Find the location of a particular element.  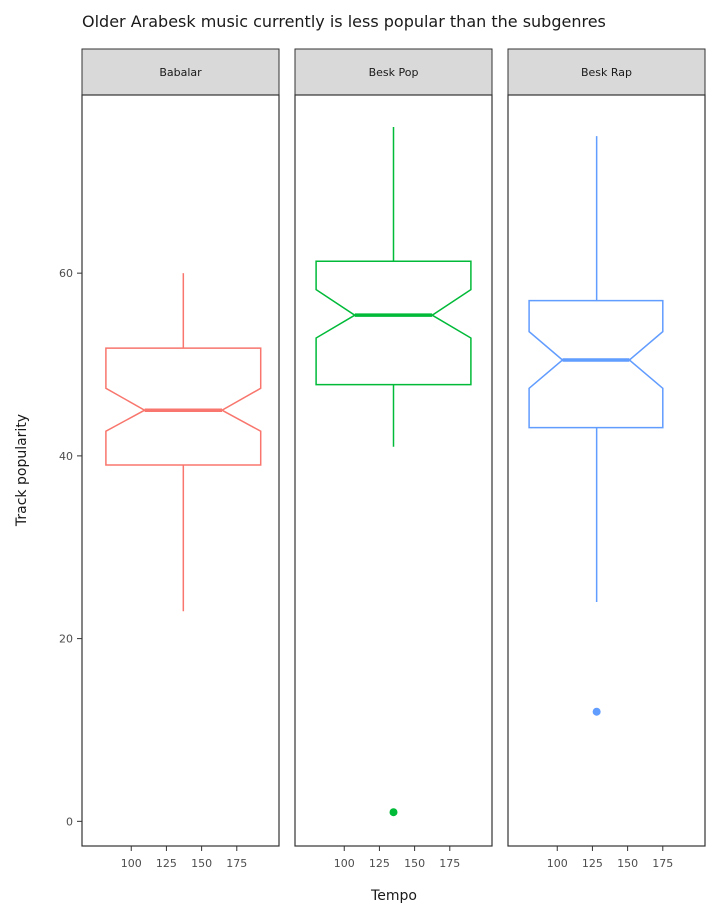

y-tick-label: 60 is located at coordinates (66, 273).